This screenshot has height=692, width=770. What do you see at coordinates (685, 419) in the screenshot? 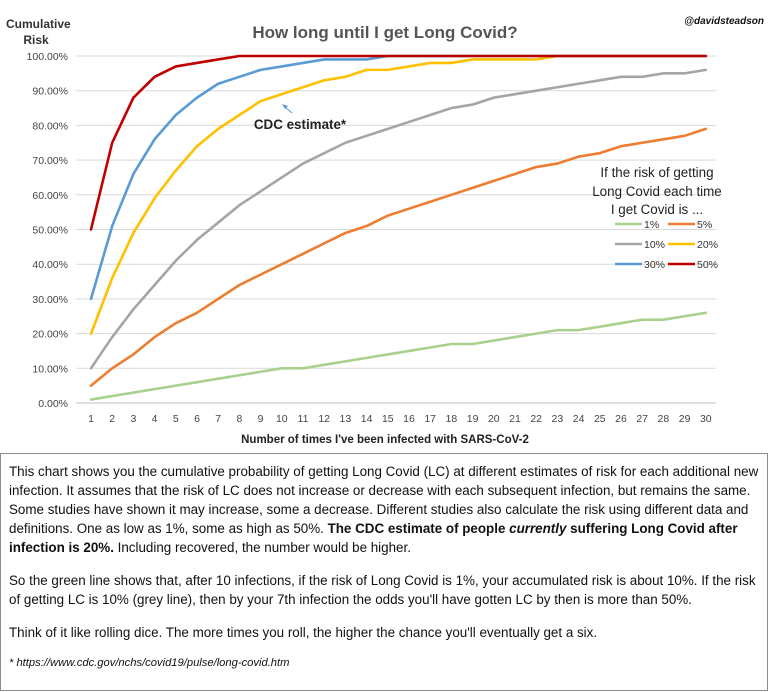
I see `x-tick-label: 29` at bounding box center [685, 419].